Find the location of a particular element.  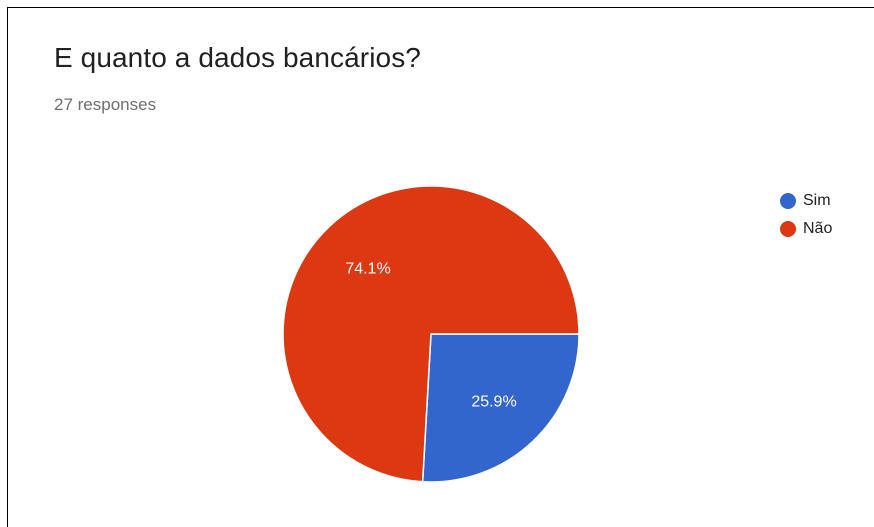

legend-label-sim: Sim is located at coordinates (817, 200).